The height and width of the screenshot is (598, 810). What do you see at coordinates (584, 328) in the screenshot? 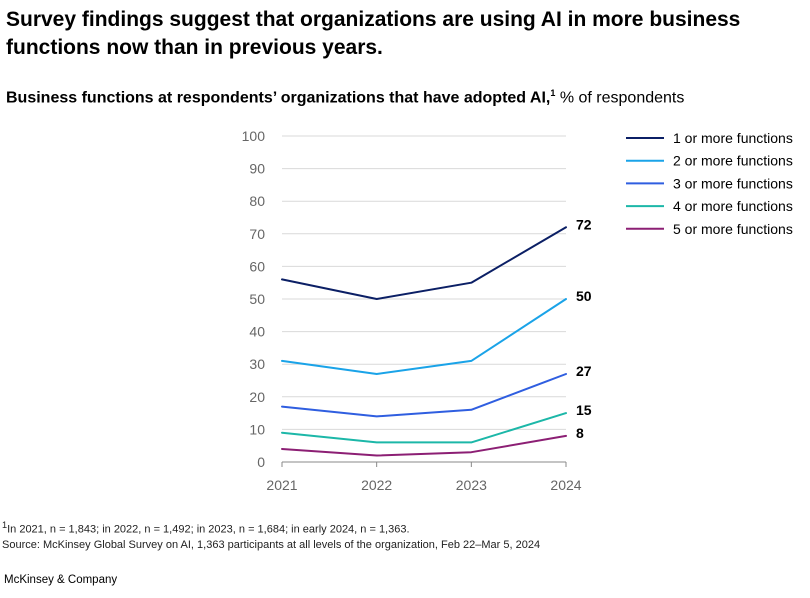
I see `end-labels: 72 50 27 15 8` at bounding box center [584, 328].